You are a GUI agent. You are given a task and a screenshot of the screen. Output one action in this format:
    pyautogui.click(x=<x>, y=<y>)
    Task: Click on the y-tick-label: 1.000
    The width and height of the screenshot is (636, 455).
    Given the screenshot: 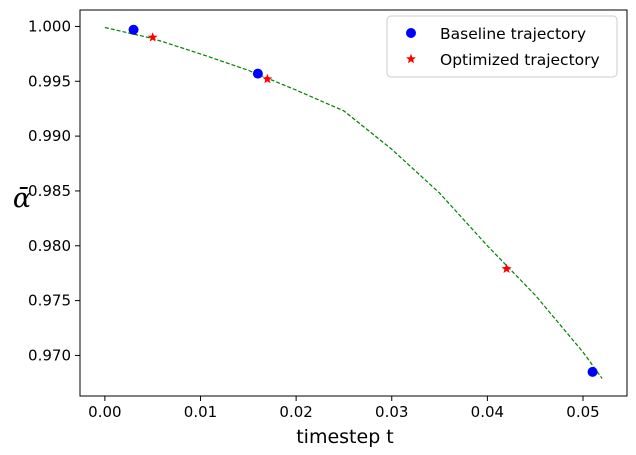 What is the action you would take?
    pyautogui.click(x=49, y=26)
    